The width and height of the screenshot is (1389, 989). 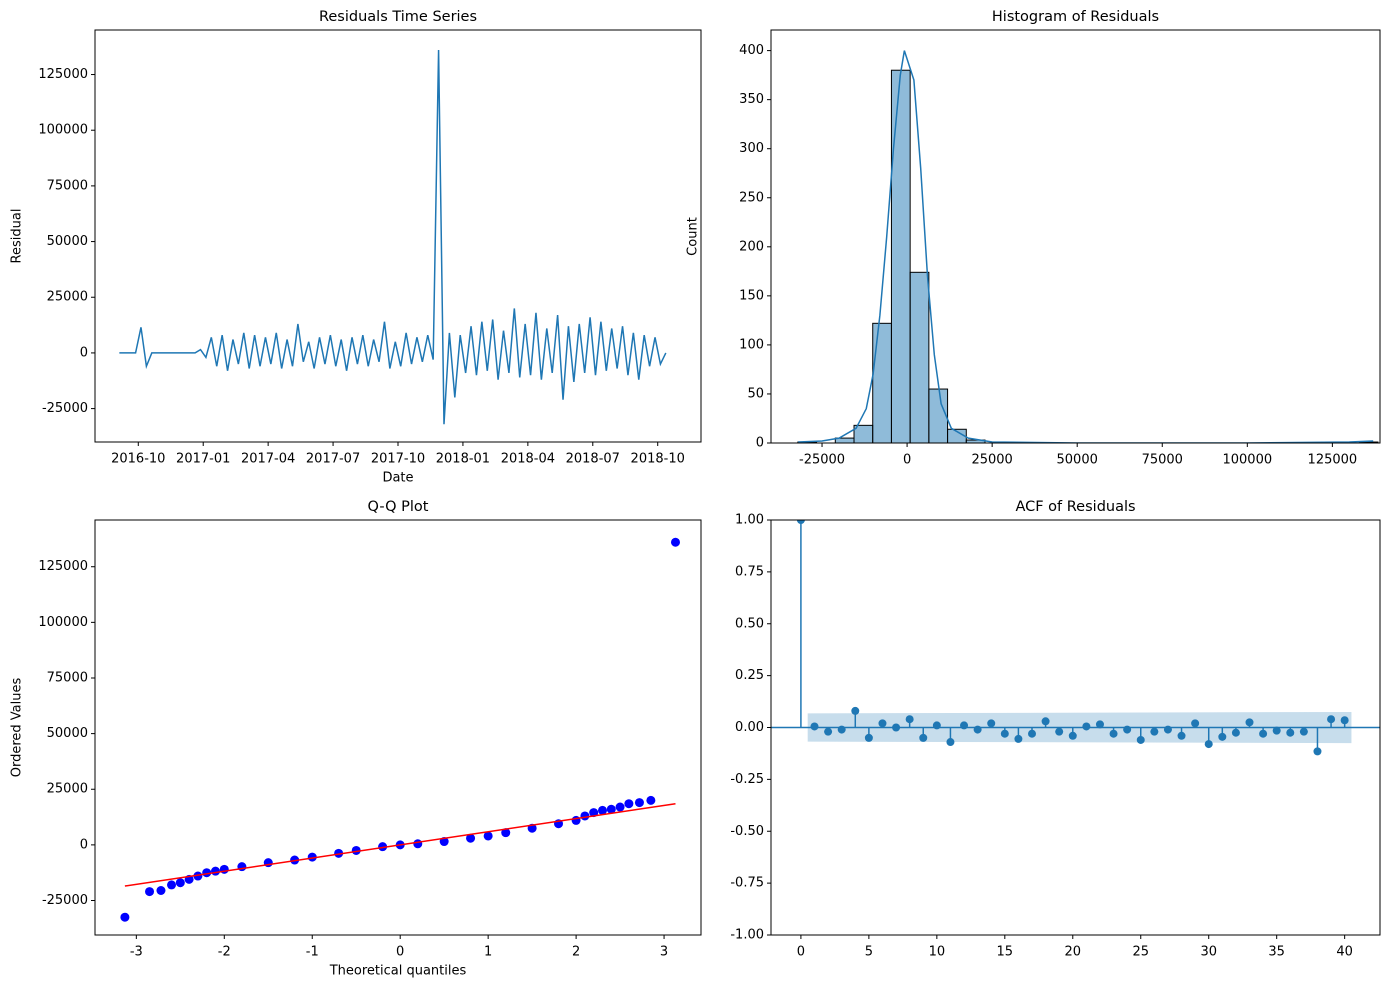 I want to click on x-tick-label: 3, so click(x=664, y=952).